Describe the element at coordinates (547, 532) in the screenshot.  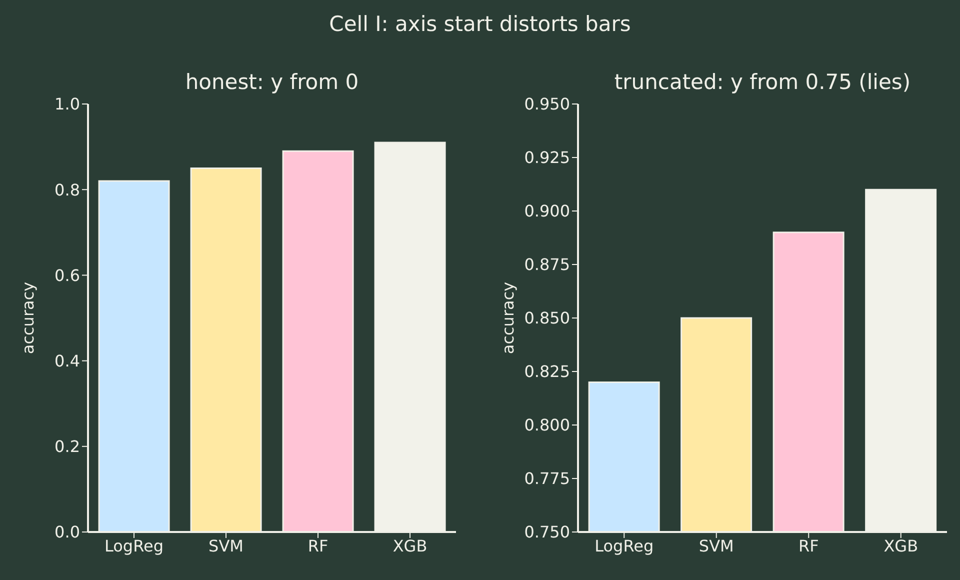
I see `y-tick-label: 0.750` at that location.